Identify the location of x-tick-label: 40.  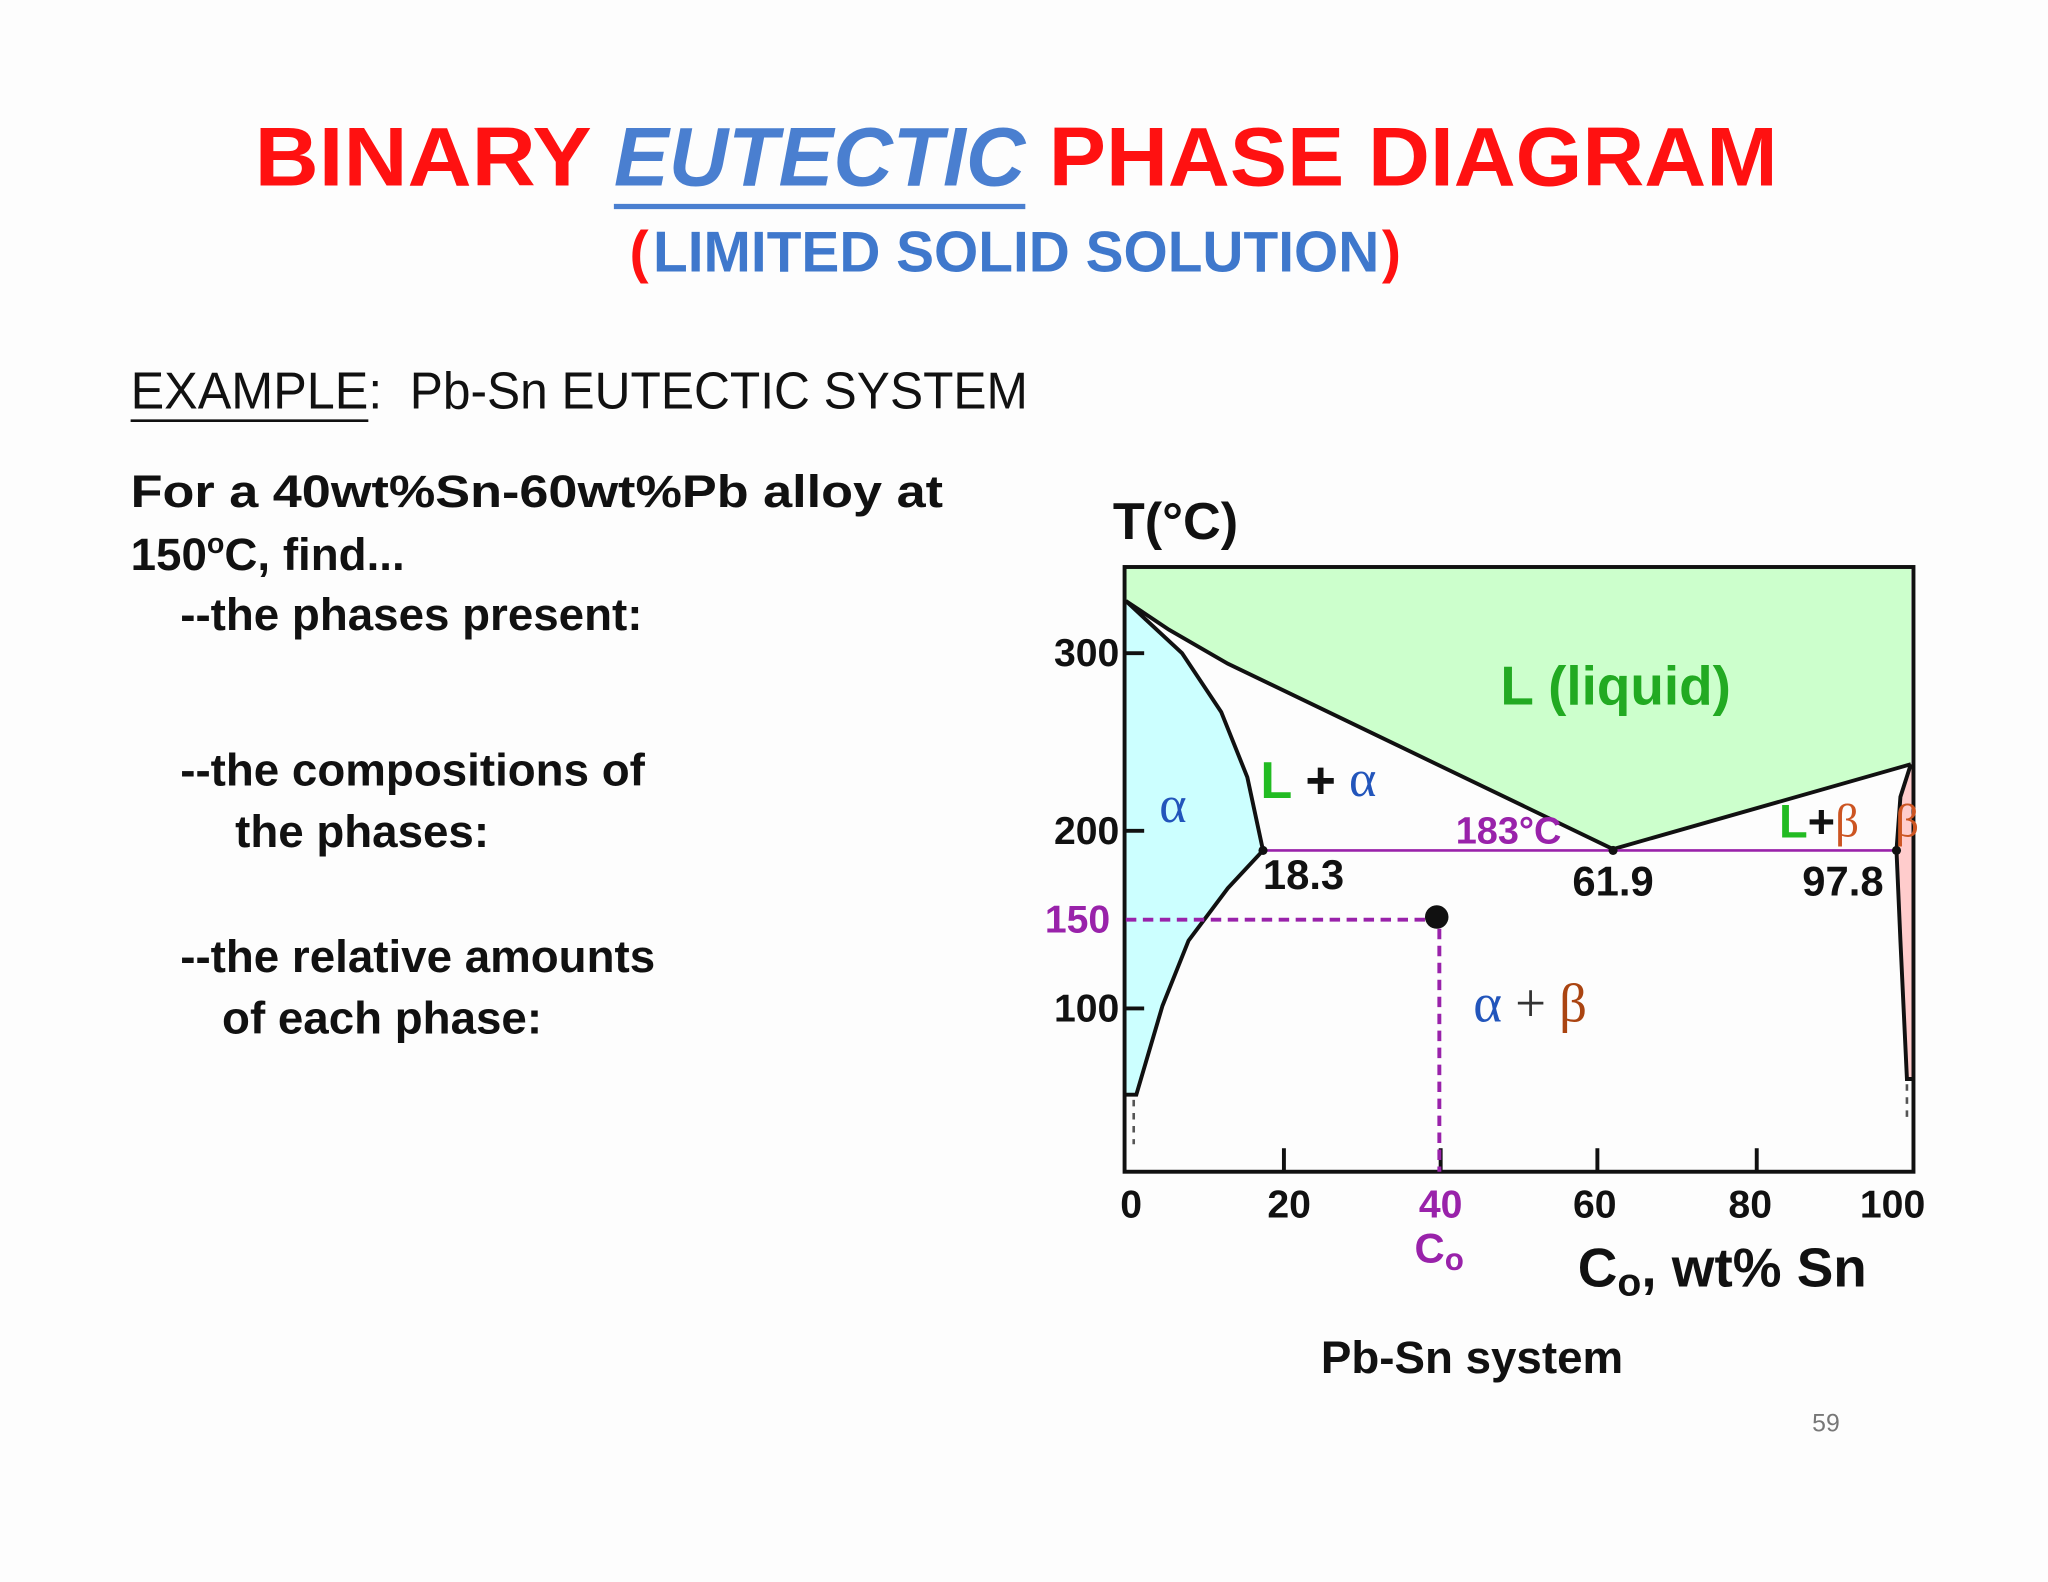
(1441, 1204).